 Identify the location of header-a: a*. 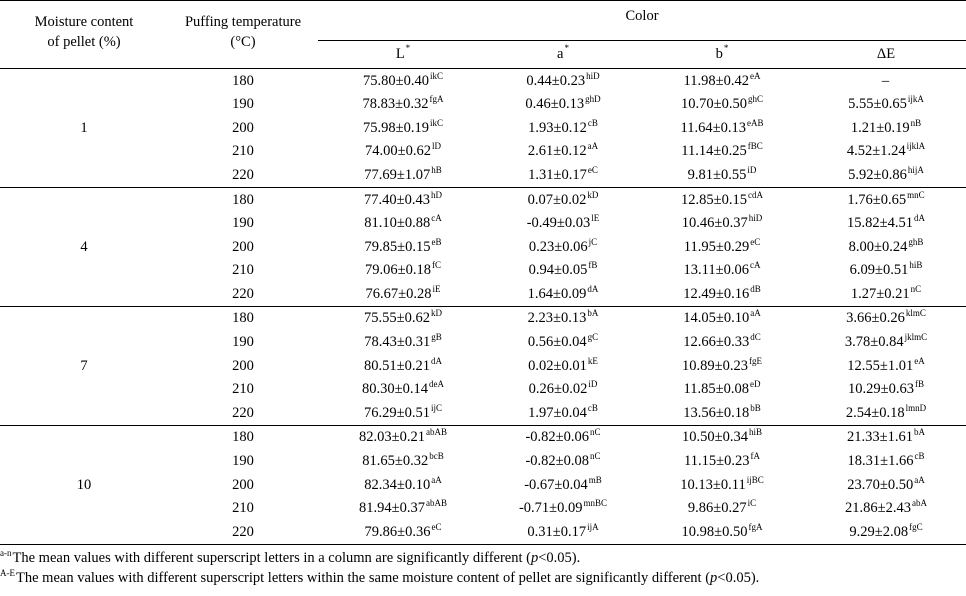
(563, 54).